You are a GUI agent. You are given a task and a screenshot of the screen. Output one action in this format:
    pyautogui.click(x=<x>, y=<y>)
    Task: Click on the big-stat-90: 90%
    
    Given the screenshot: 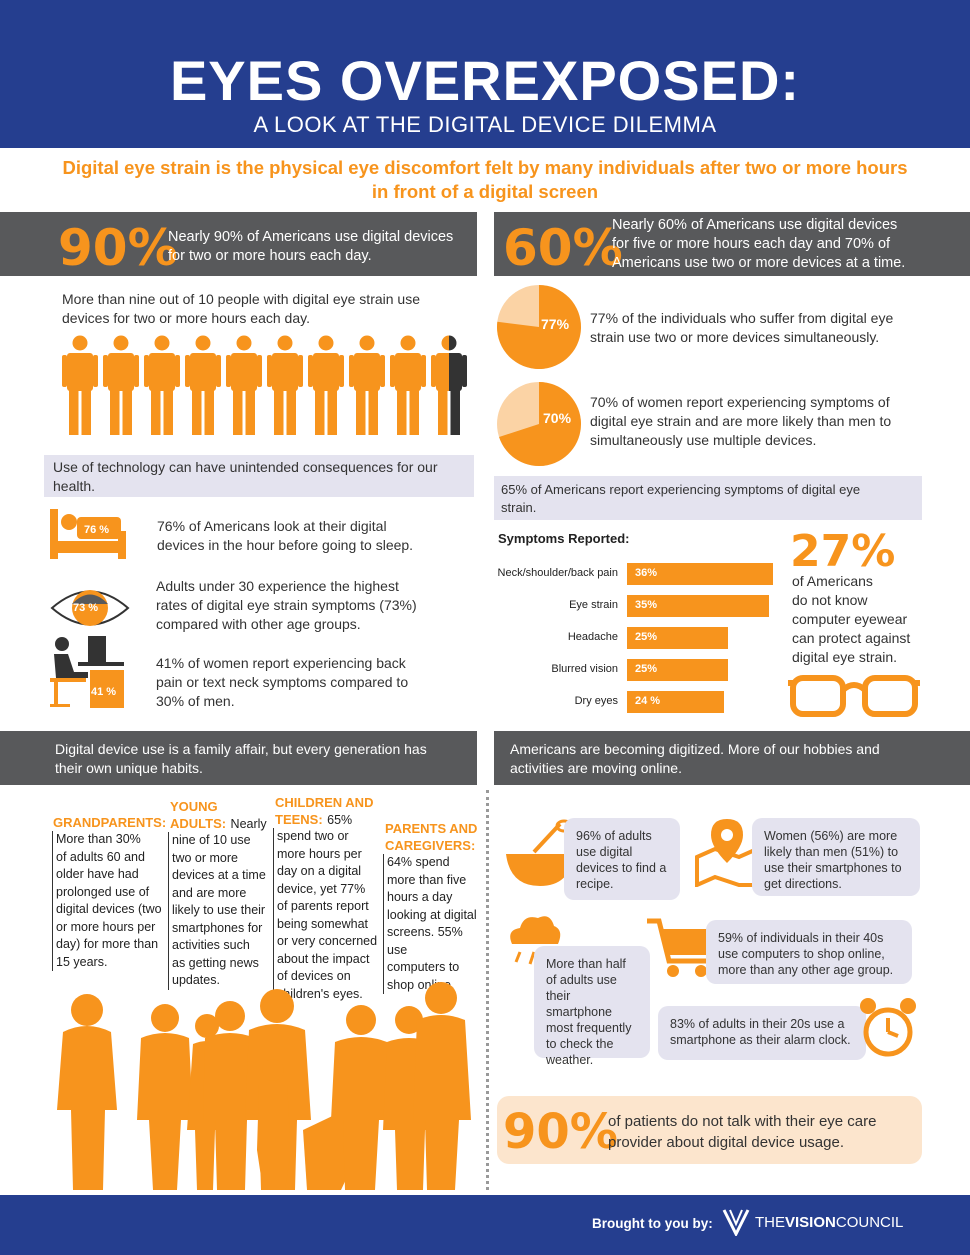 What is the action you would take?
    pyautogui.click(x=118, y=248)
    